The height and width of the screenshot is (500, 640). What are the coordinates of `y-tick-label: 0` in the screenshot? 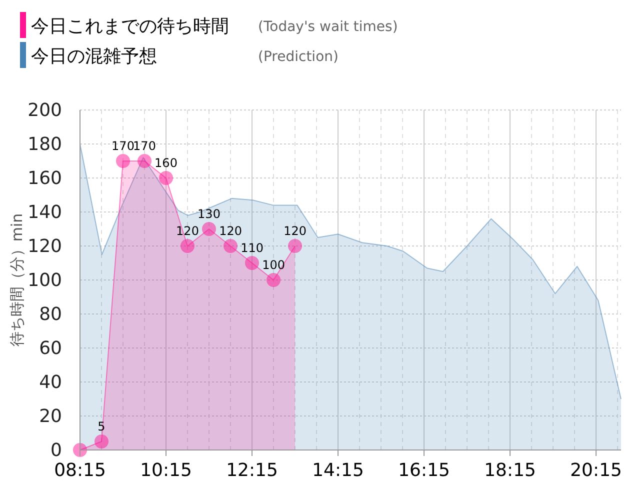 It's located at (56, 450).